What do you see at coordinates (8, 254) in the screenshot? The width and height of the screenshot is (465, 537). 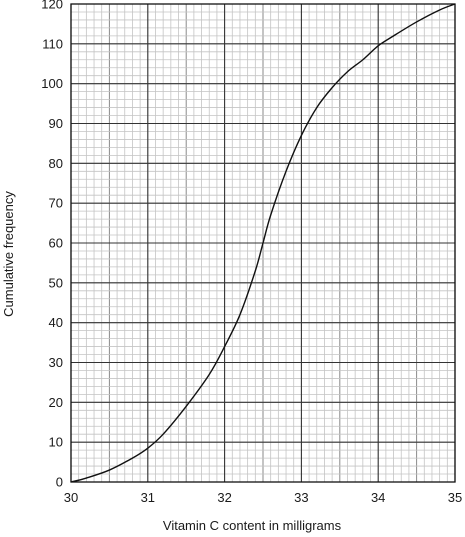 I see `y-axis-title: Cumulative frequency` at bounding box center [8, 254].